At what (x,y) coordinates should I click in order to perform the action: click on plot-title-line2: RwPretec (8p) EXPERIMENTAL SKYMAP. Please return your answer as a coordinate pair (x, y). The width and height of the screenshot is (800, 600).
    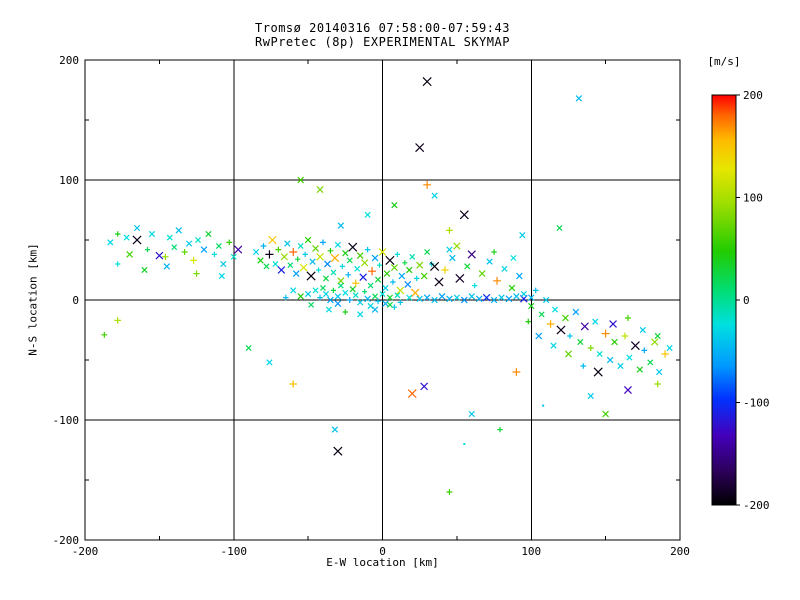
    Looking at the image, I should click on (382, 42).